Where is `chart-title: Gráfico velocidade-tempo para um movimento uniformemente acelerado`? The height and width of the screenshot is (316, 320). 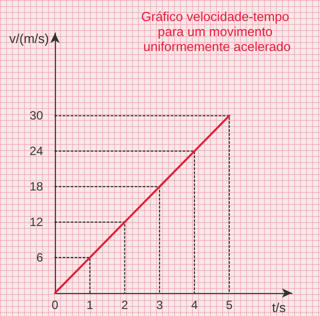 chart-title: Gráfico velocidade-tempo para um movimento uniformemente acelerado is located at coordinates (217, 31).